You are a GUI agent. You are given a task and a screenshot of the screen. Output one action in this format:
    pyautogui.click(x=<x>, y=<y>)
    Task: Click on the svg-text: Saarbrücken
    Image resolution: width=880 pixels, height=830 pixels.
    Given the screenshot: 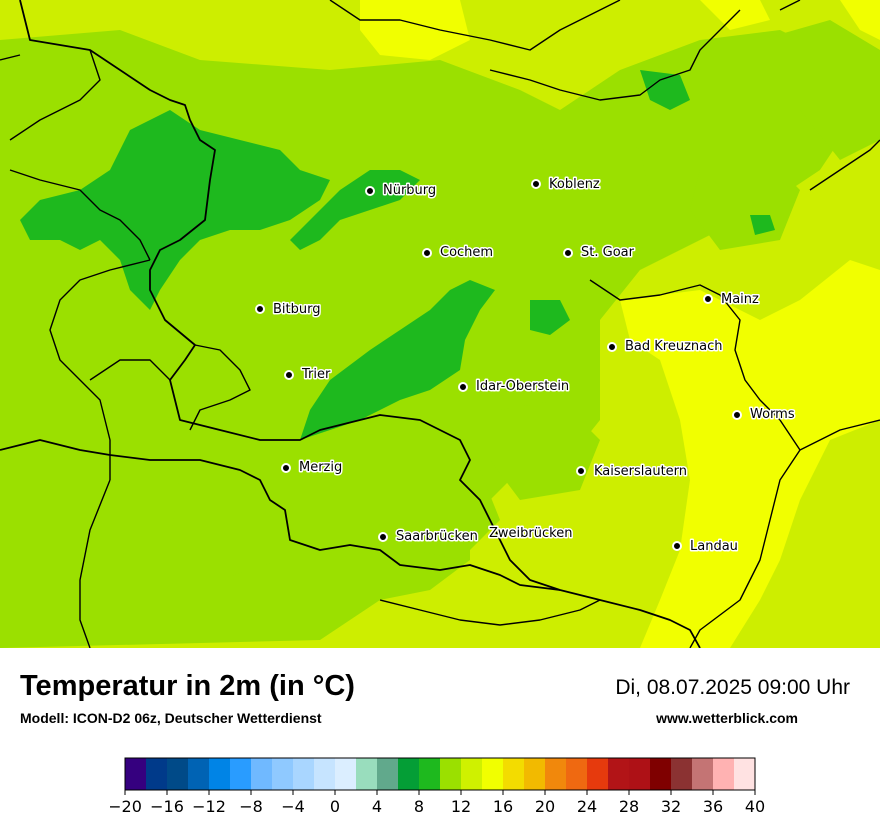 What is the action you would take?
    pyautogui.click(x=437, y=536)
    